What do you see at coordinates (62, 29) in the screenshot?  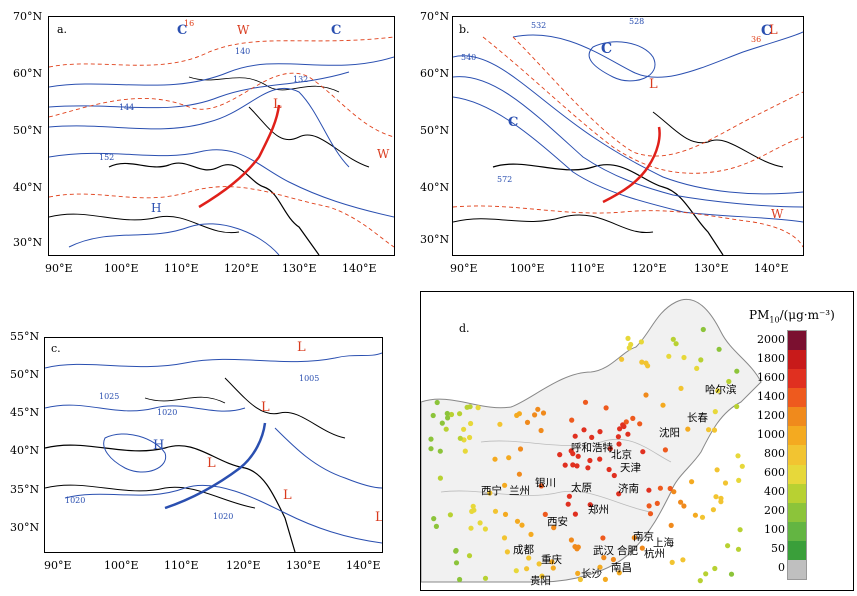 I see `panel-a-label: a.` at bounding box center [62, 29].